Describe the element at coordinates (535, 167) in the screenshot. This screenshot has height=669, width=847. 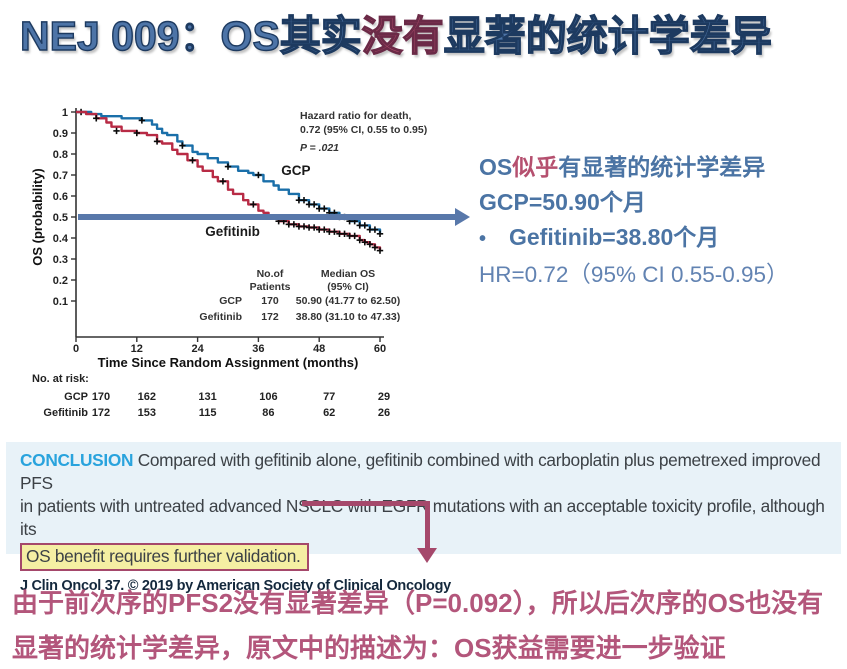
I see `note-os-emphasis: 似乎` at that location.